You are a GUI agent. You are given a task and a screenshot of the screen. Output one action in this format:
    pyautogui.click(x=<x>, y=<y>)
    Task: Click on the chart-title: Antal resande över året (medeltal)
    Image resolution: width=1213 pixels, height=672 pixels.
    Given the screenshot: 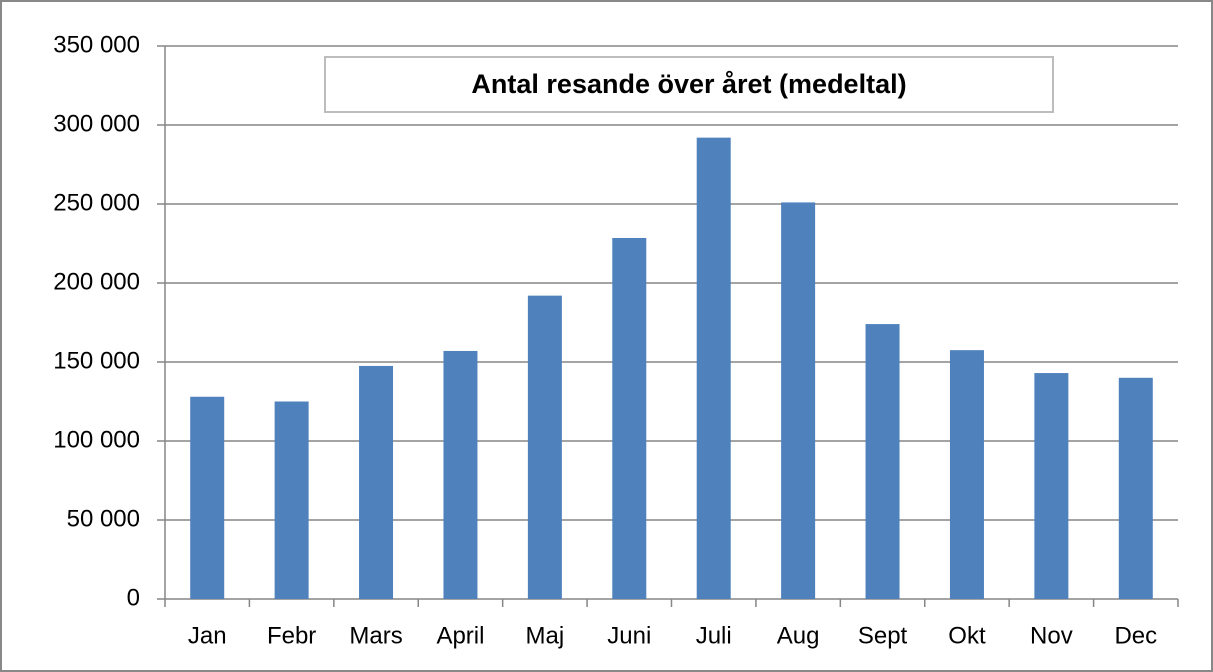 What is the action you would take?
    pyautogui.click(x=688, y=84)
    